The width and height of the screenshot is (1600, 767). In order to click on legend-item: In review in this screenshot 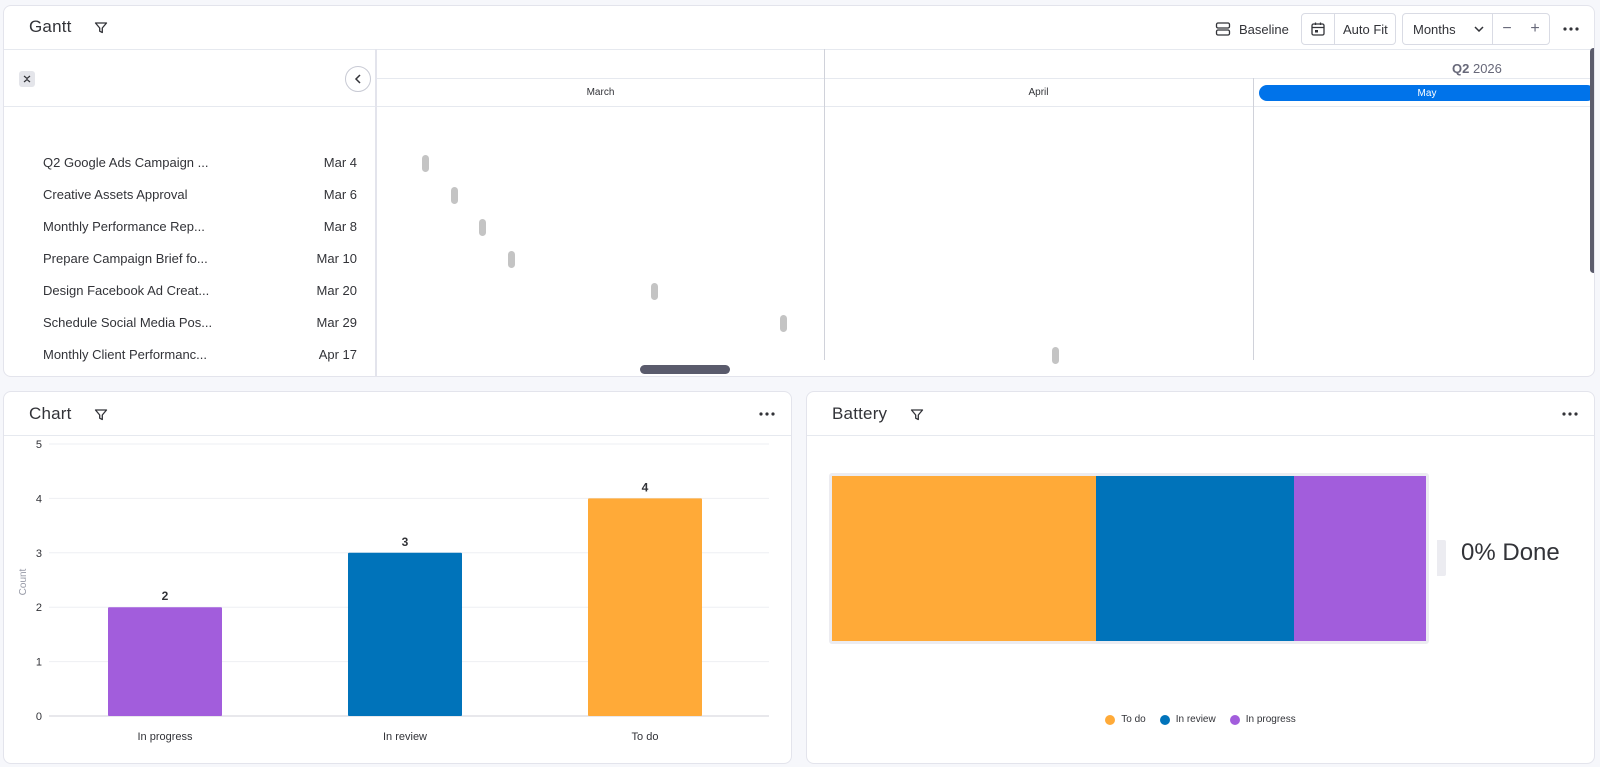, I will do `click(1187, 719)`.